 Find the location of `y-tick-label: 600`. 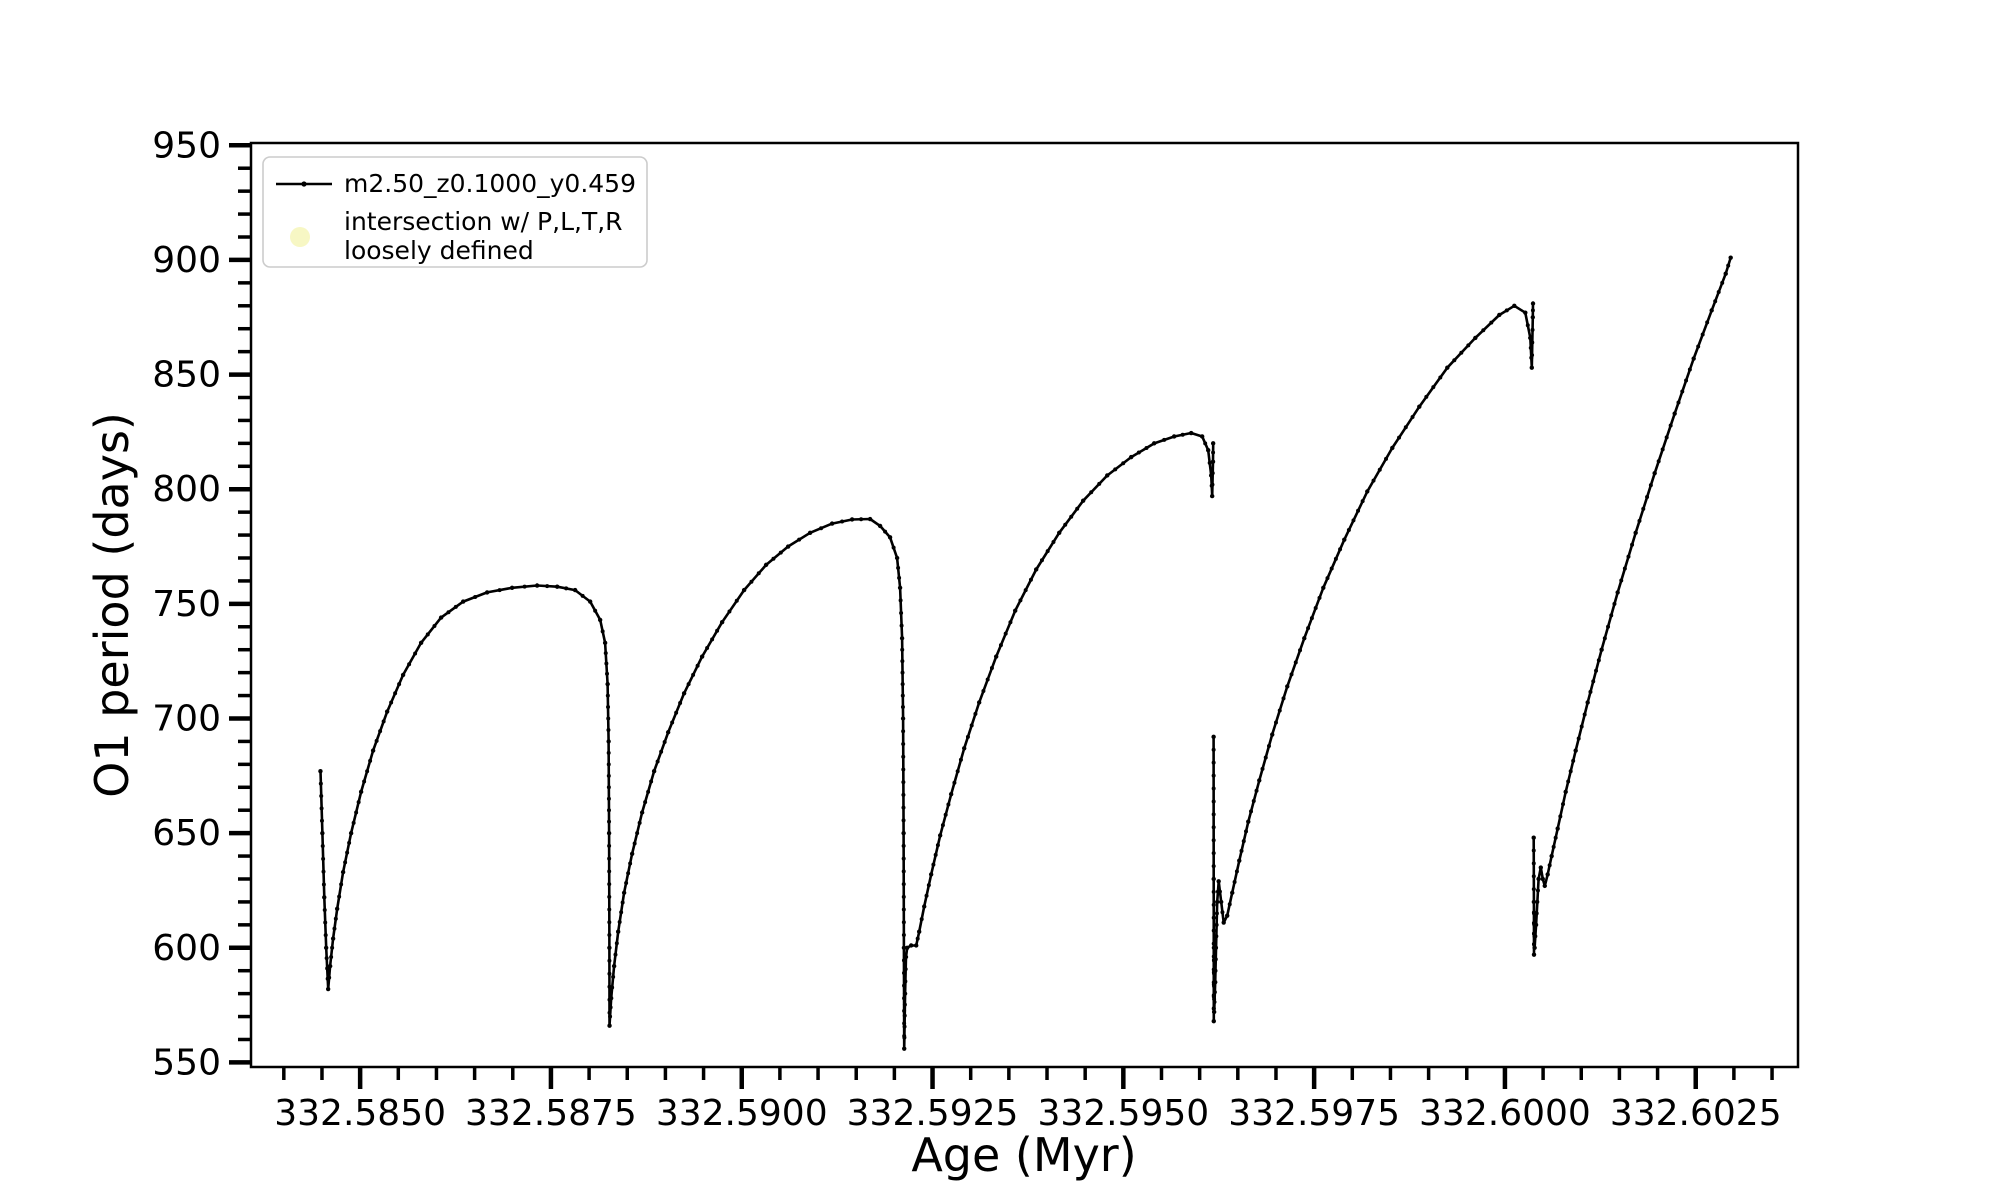

y-tick-label: 600 is located at coordinates (186, 948).